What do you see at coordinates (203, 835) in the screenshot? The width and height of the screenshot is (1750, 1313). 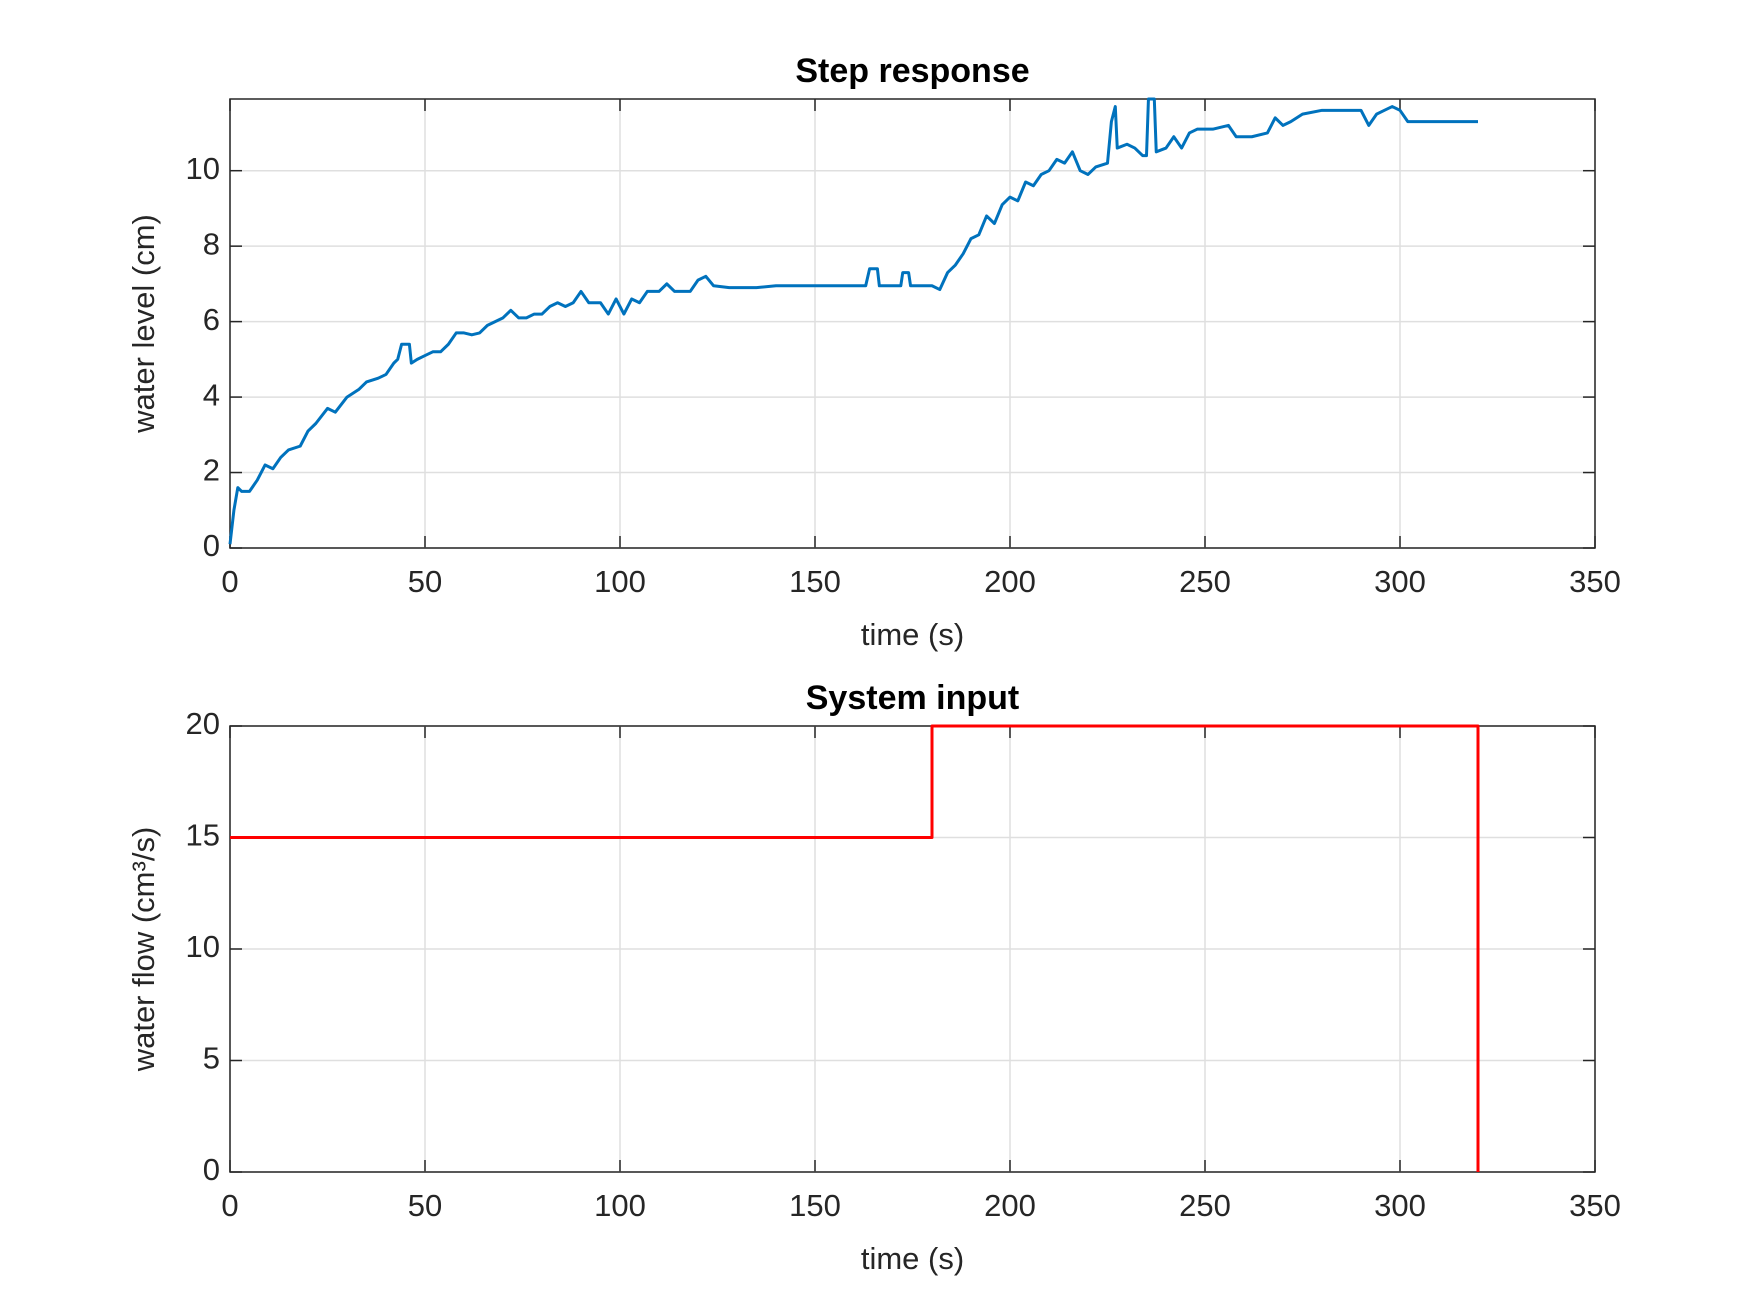 I see `y-tick-label: 15` at bounding box center [203, 835].